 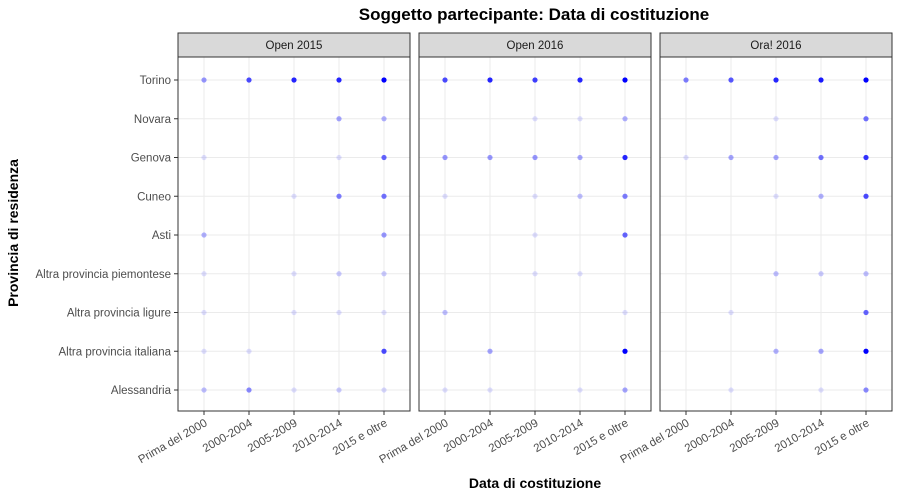 What do you see at coordinates (161, 236) in the screenshot?
I see `y-tick-label: Asti` at bounding box center [161, 236].